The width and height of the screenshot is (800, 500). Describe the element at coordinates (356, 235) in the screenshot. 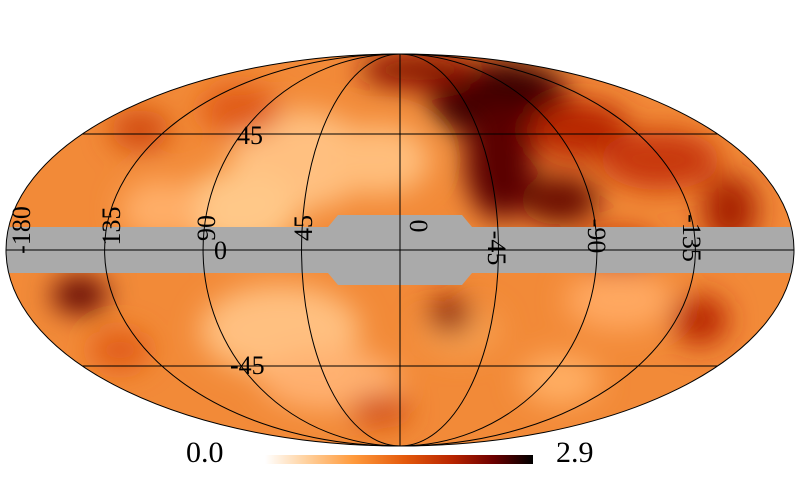

I see `meridian-labels: -180 135 90 45 0 -45 -90 -135` at that location.